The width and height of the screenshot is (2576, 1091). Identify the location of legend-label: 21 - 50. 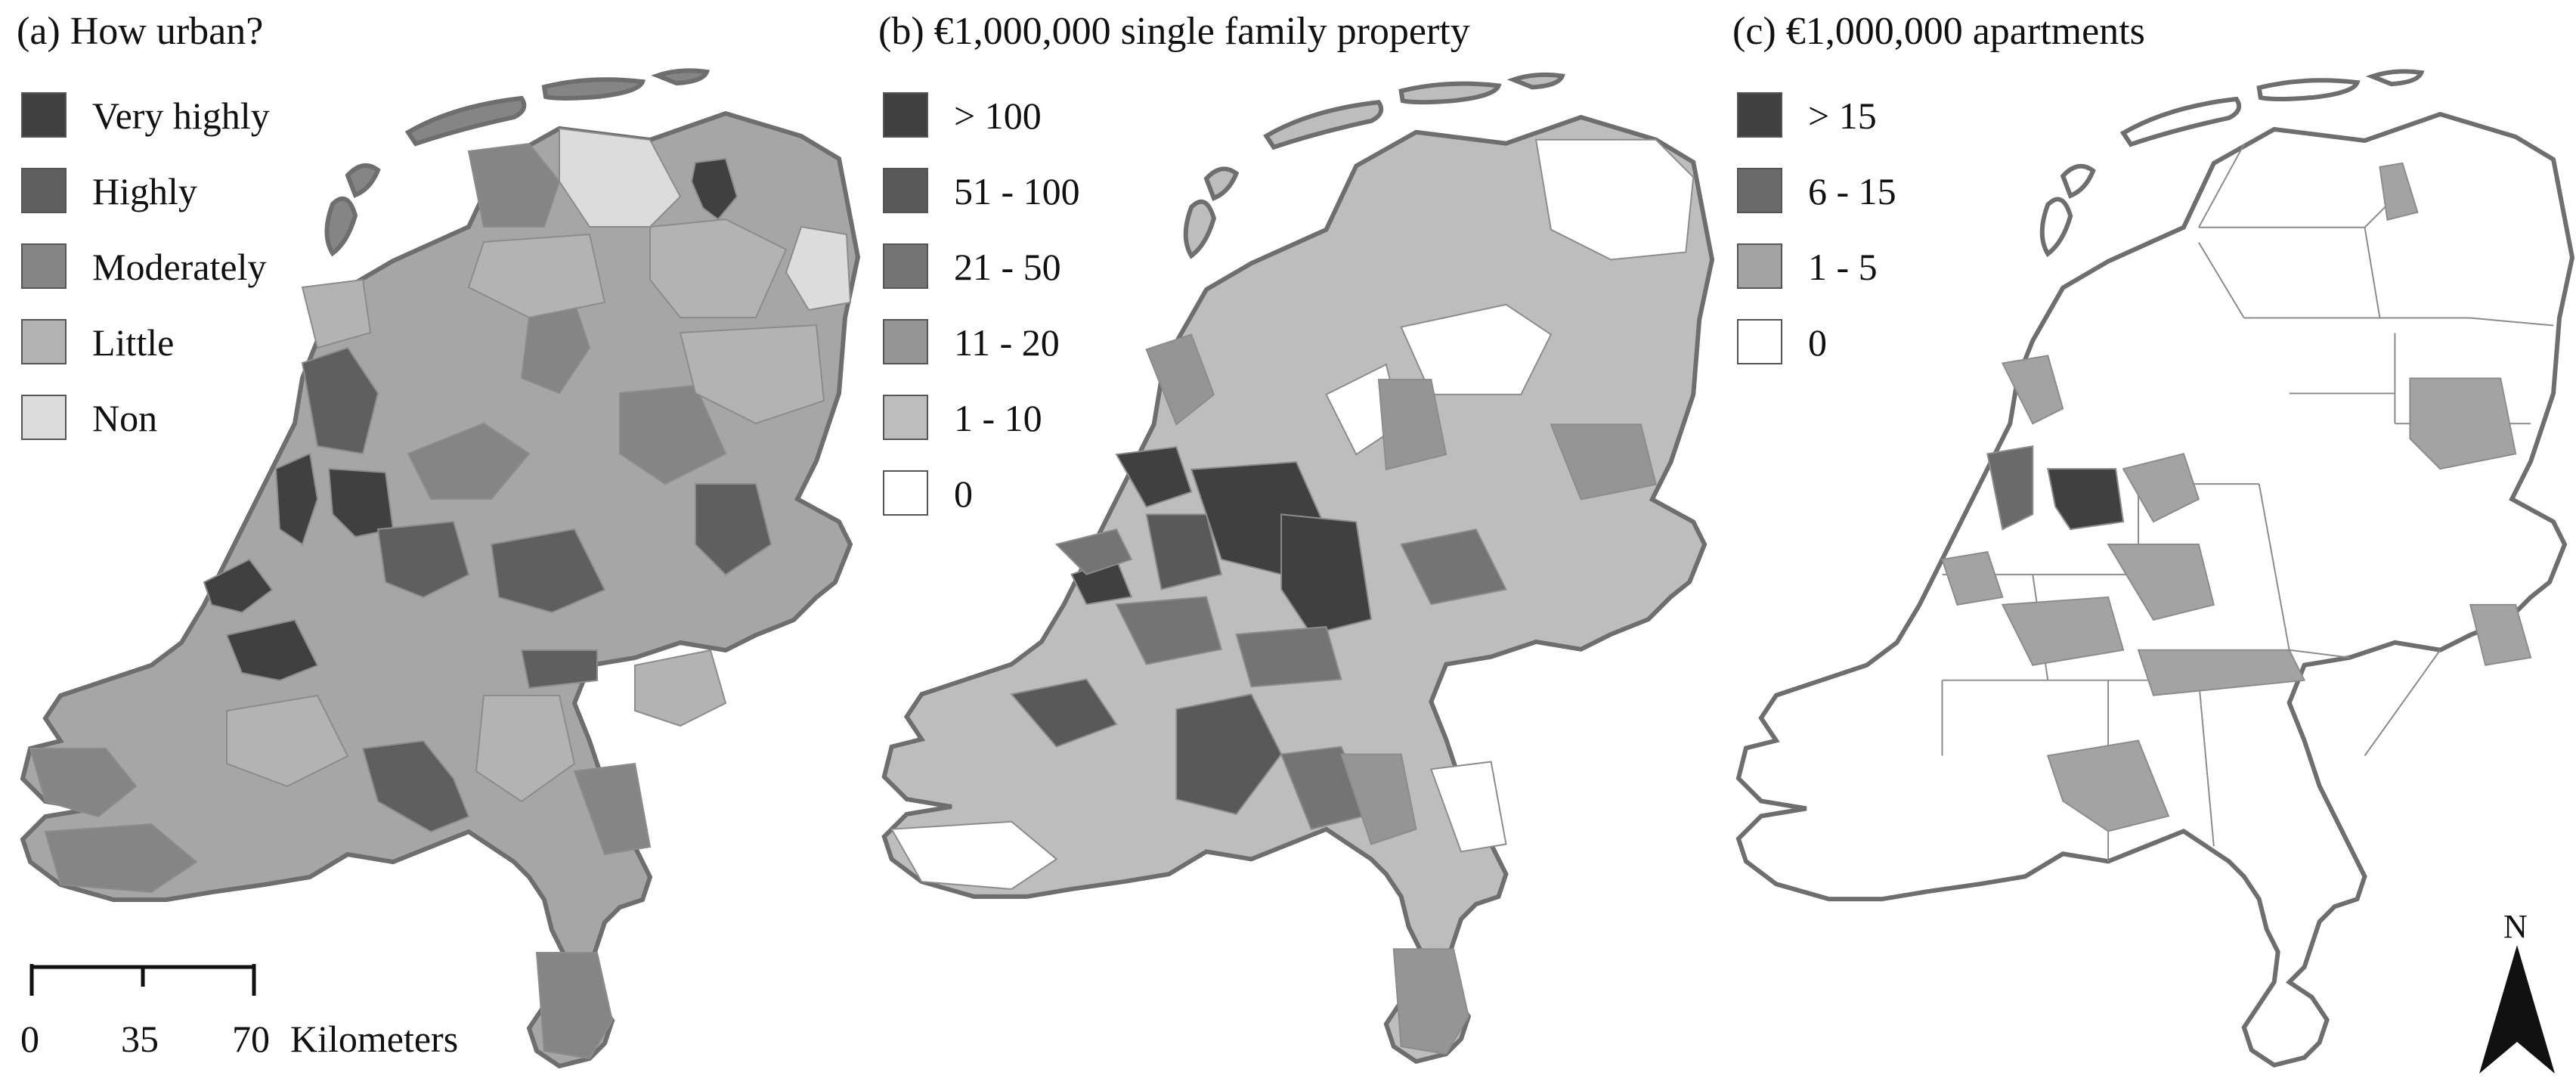
(1007, 267).